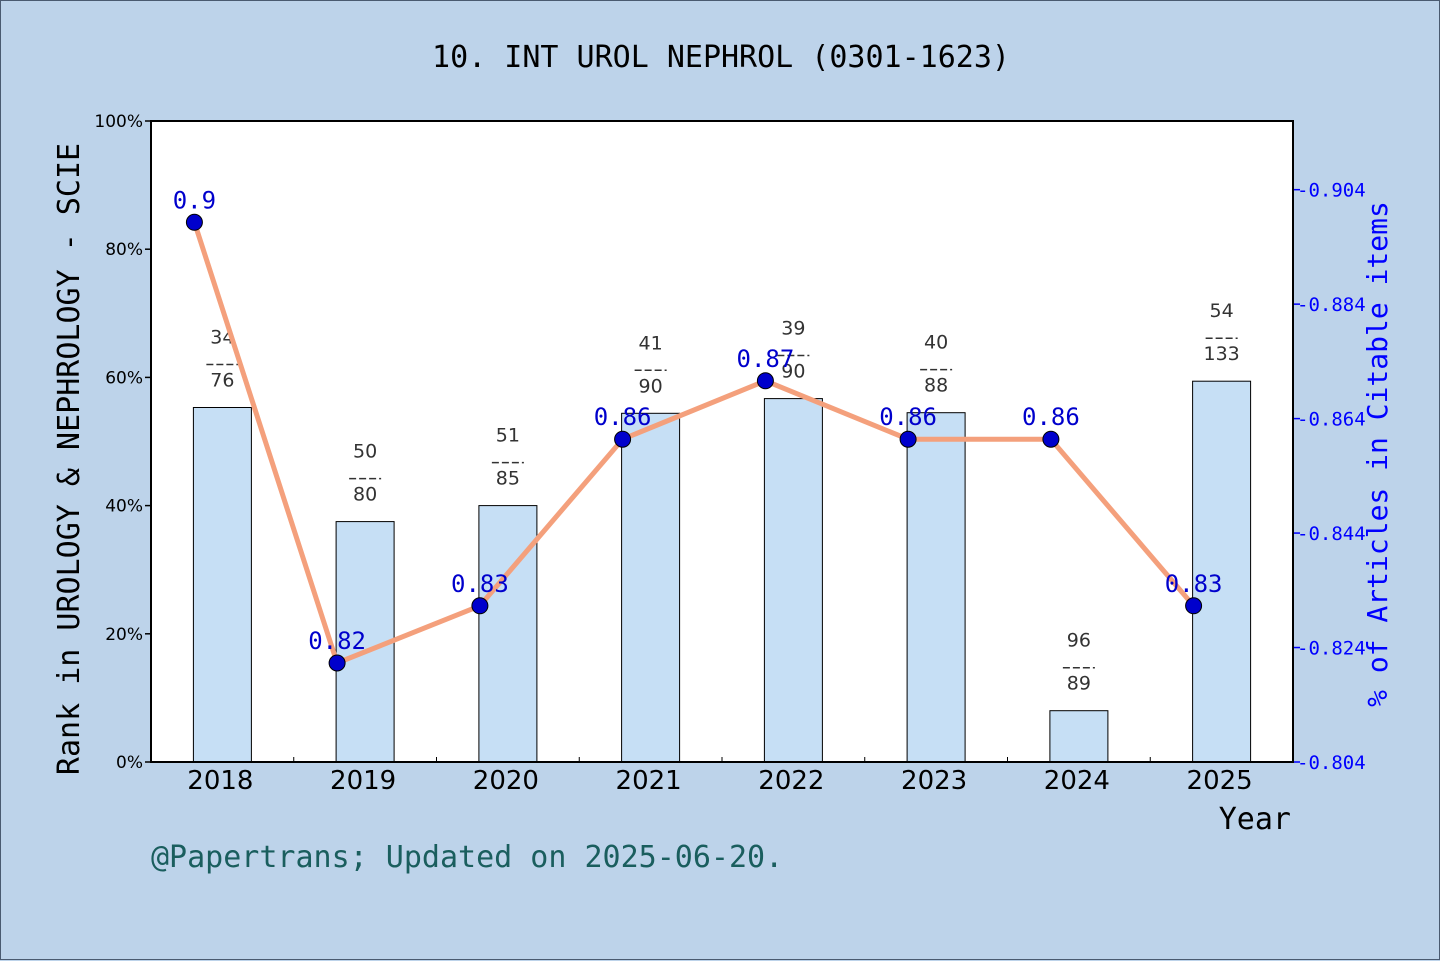  Describe the element at coordinates (1331, 305) in the screenshot. I see `y2-tick-label: -0.884` at that location.